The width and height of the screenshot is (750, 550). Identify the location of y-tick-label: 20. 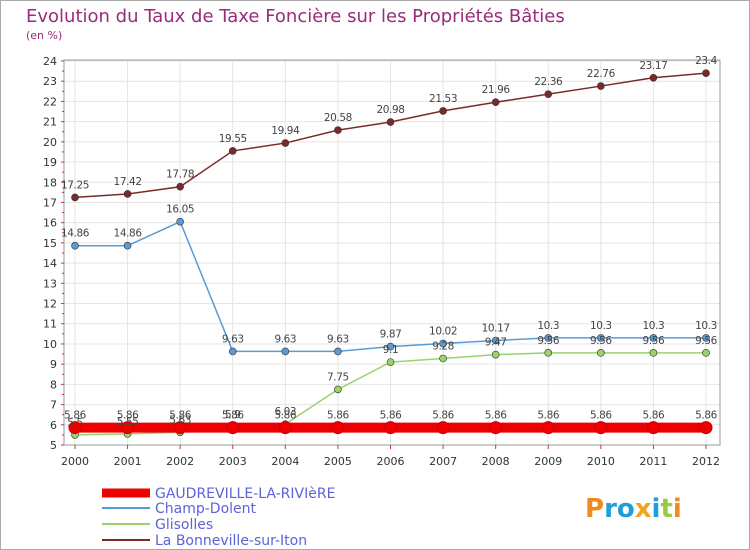
(50, 142).